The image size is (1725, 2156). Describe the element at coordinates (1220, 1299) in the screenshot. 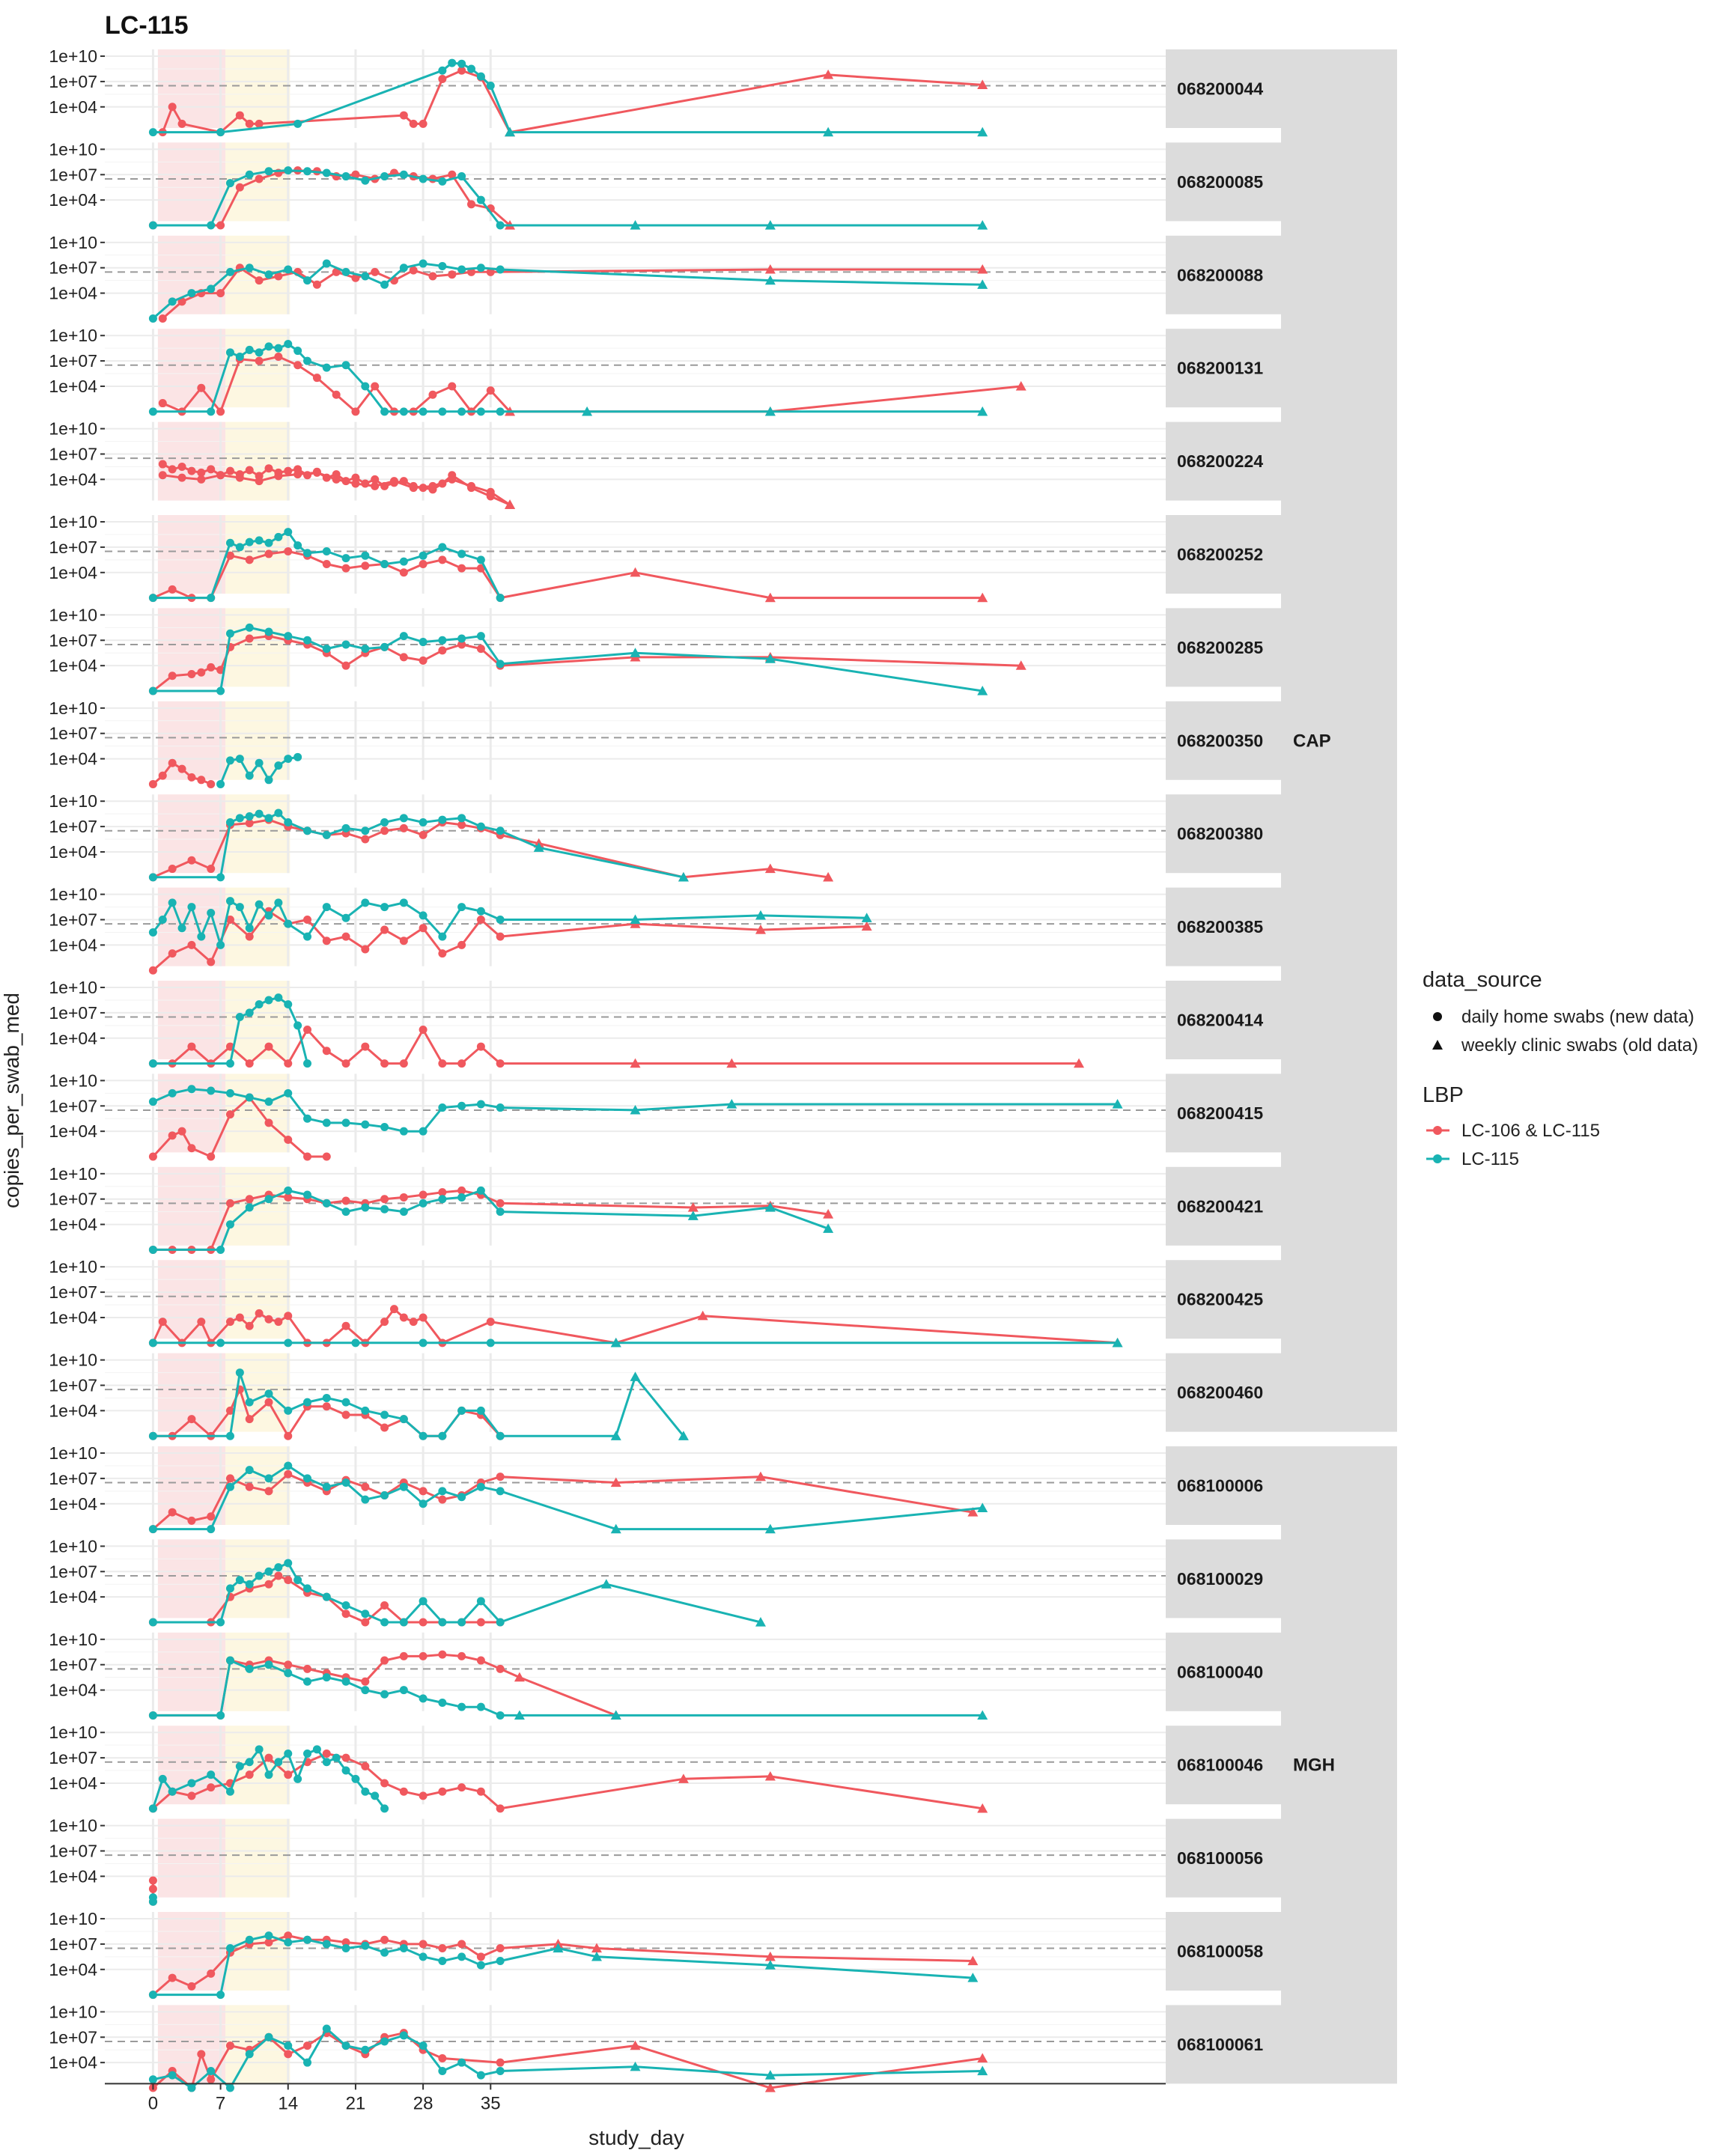

I see `facet-strip-label: 068200425` at that location.